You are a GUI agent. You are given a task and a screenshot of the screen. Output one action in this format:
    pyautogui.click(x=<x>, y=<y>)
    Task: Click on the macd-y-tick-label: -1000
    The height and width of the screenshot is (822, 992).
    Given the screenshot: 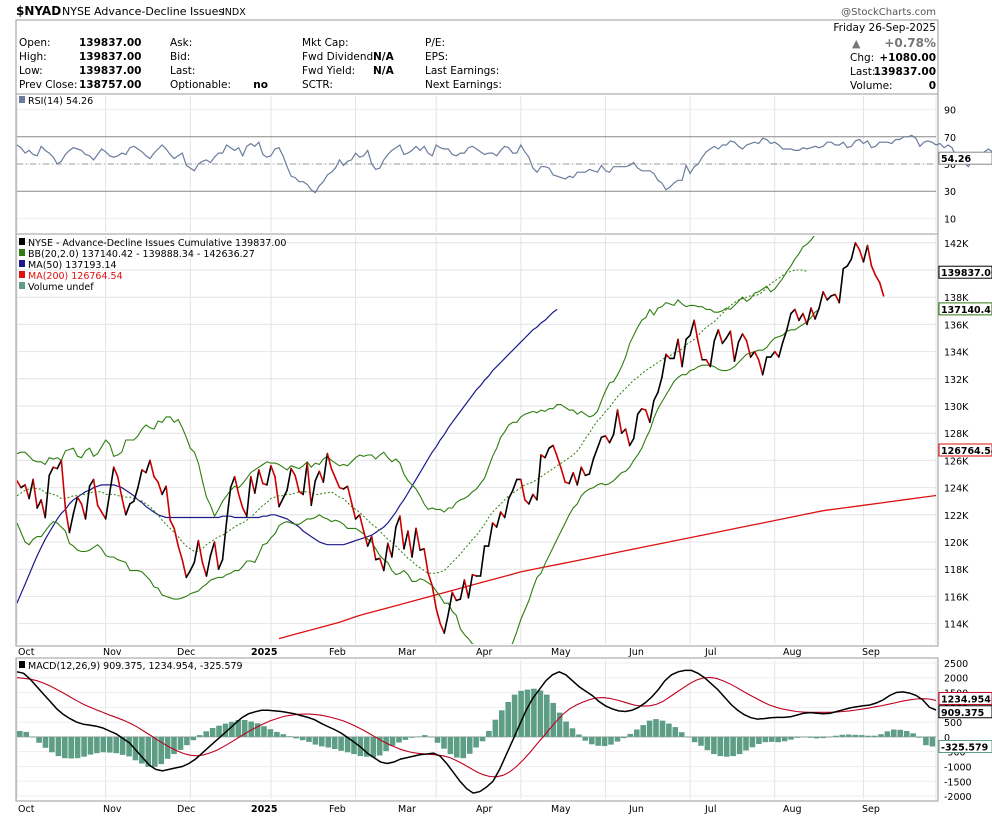 What is the action you would take?
    pyautogui.click(x=958, y=767)
    